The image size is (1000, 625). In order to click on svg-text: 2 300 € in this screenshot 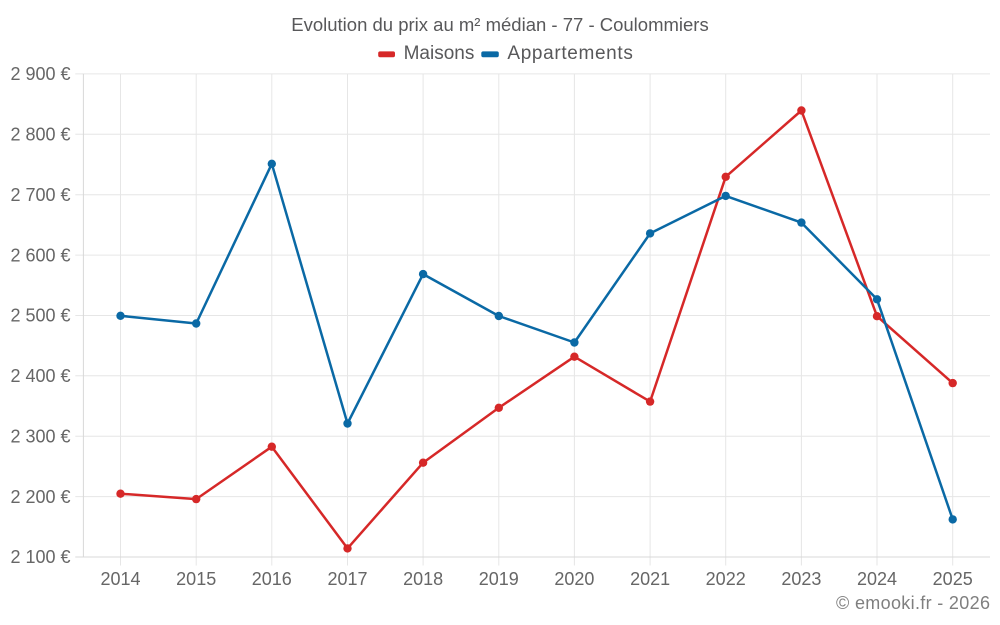, I will do `click(40, 436)`.